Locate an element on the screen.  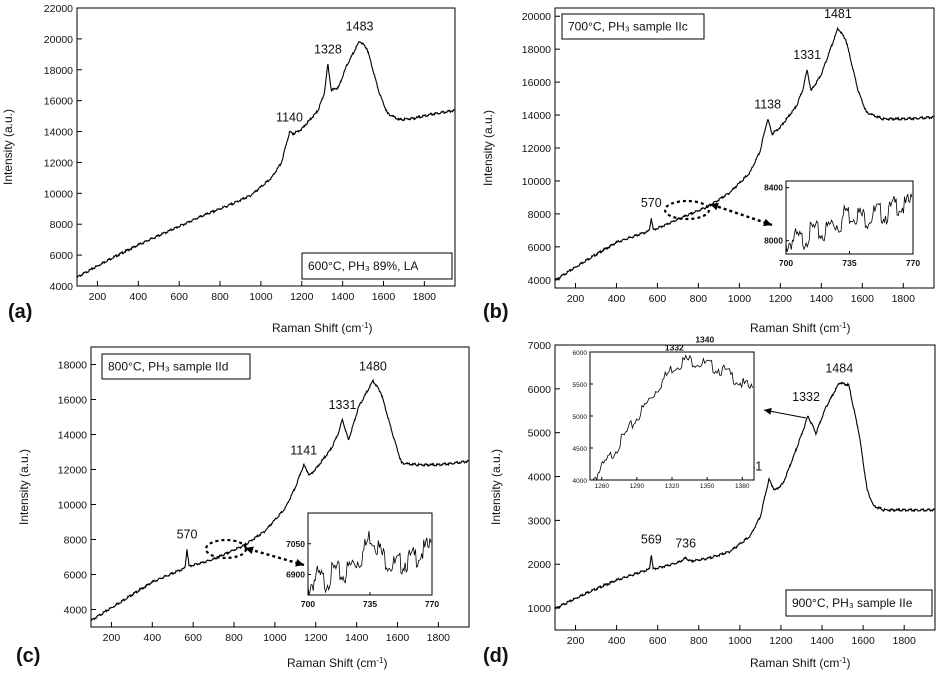
inset-x-tick-label: 735 is located at coordinates (370, 604).